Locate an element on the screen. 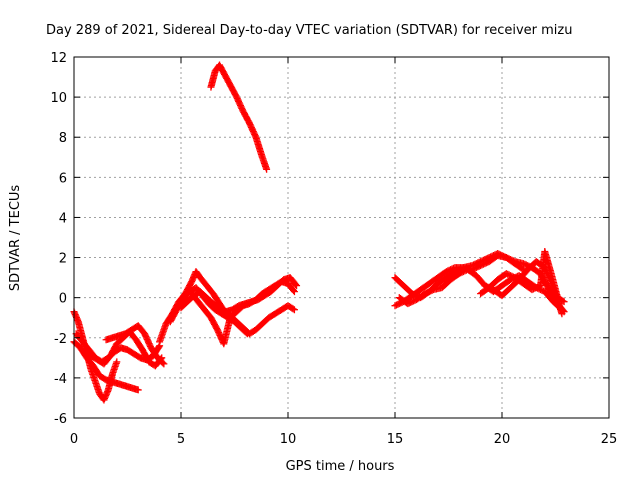 The image size is (640, 480). y-tick-label: 12 is located at coordinates (58, 58).